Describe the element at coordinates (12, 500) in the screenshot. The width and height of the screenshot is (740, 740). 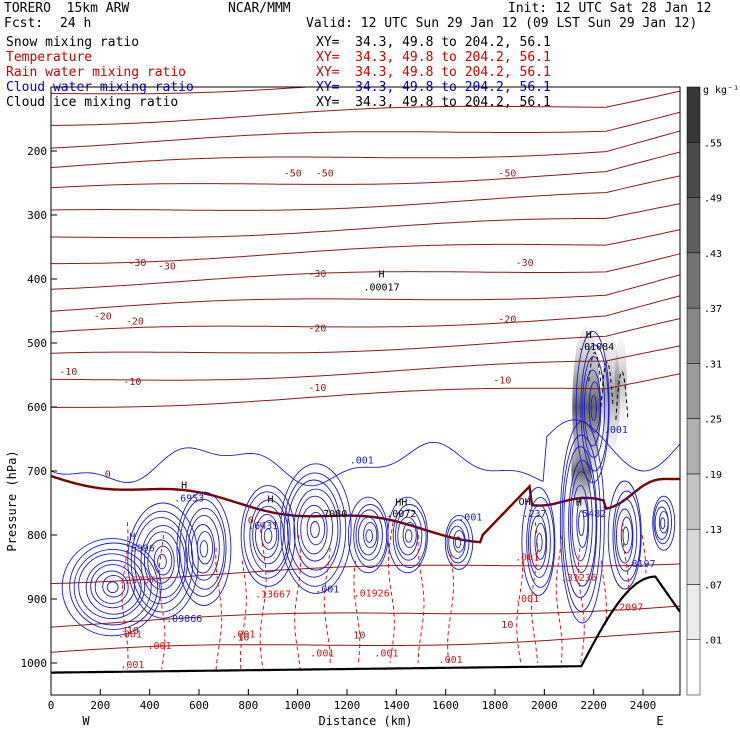
I see `y-axis-title: Pressure (hPa)` at that location.